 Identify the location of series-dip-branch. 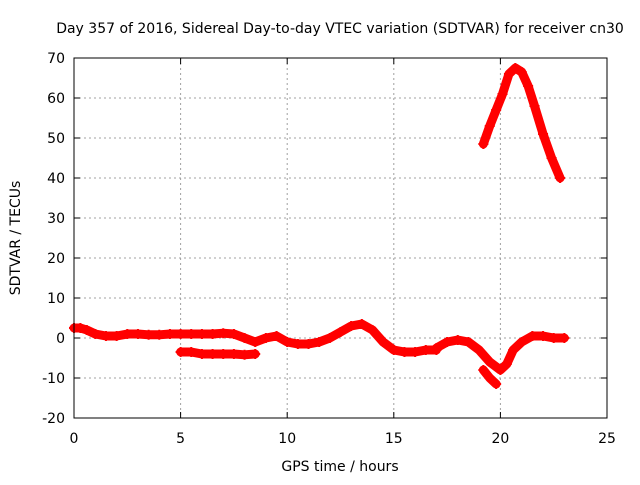
(490, 377).